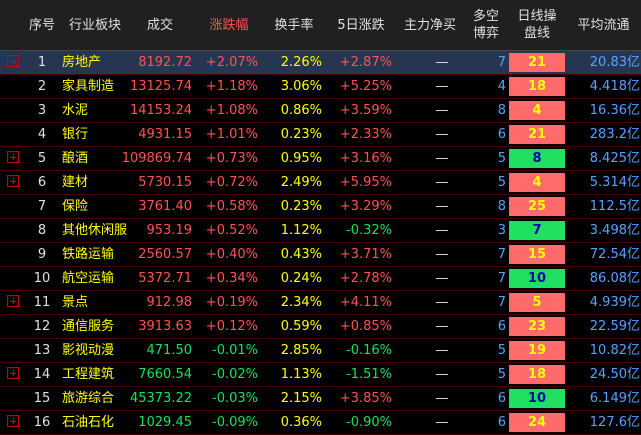 This screenshot has width=641, height=435. What do you see at coordinates (41, 25) in the screenshot?
I see `col-index-header: 序号` at bounding box center [41, 25].